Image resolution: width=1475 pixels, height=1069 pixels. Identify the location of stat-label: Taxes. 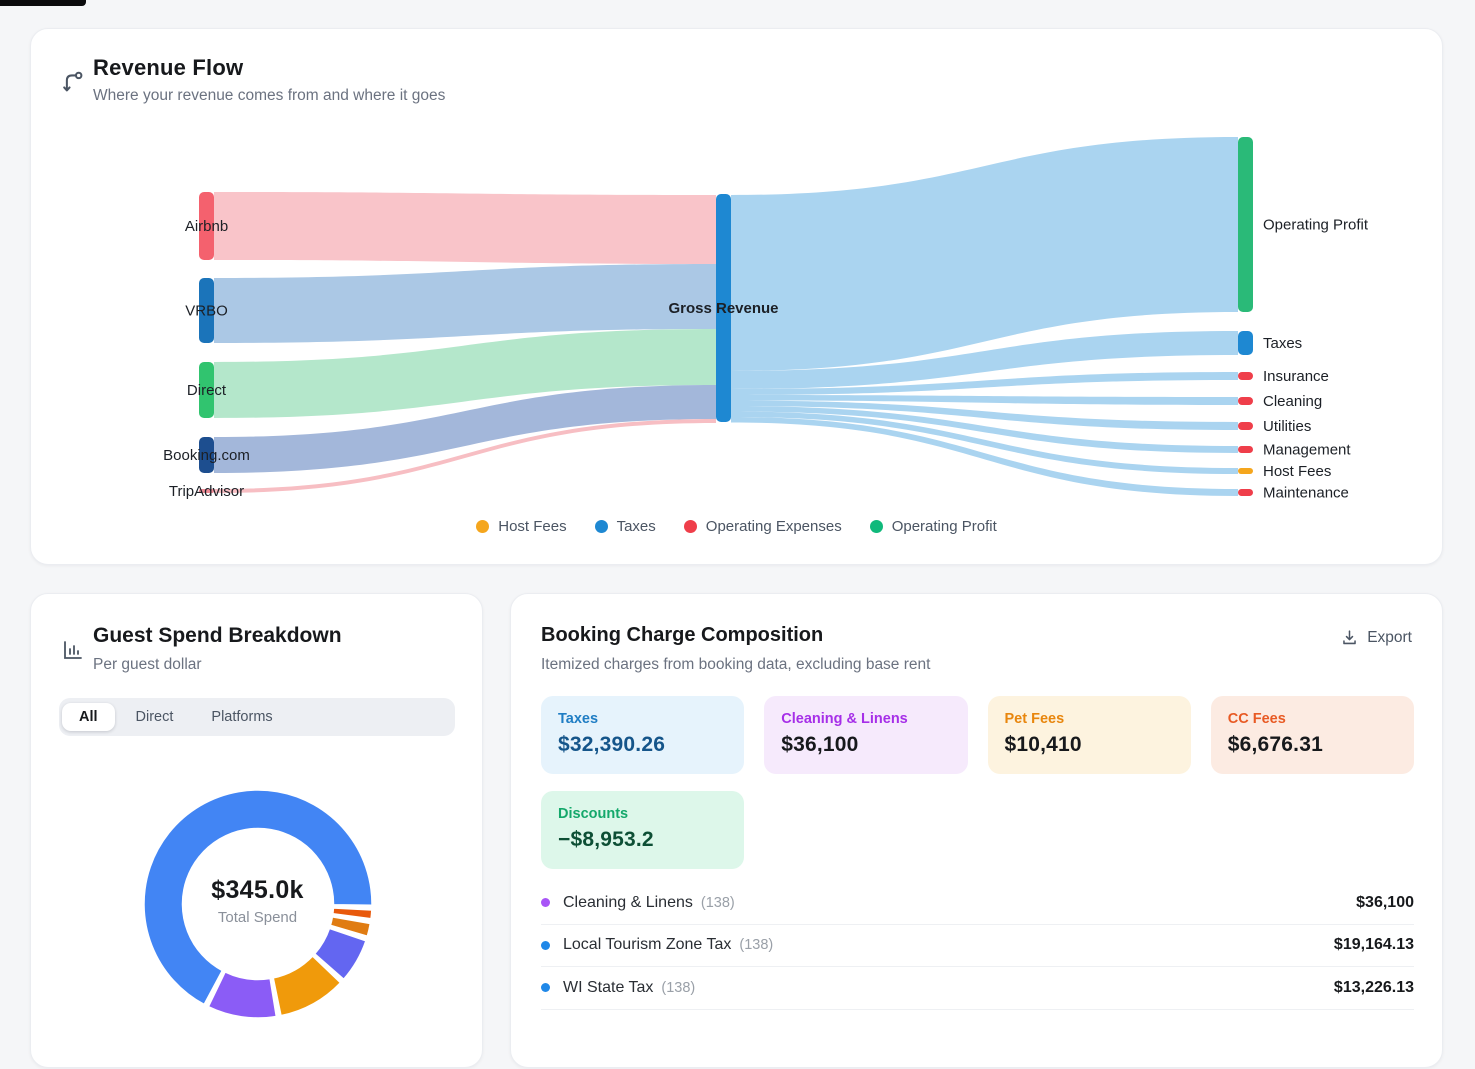
(578, 719).